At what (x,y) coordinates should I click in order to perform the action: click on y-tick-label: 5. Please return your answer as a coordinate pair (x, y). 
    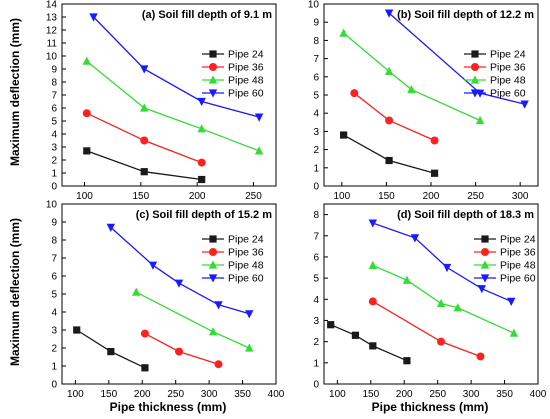
    Looking at the image, I should click on (54, 295).